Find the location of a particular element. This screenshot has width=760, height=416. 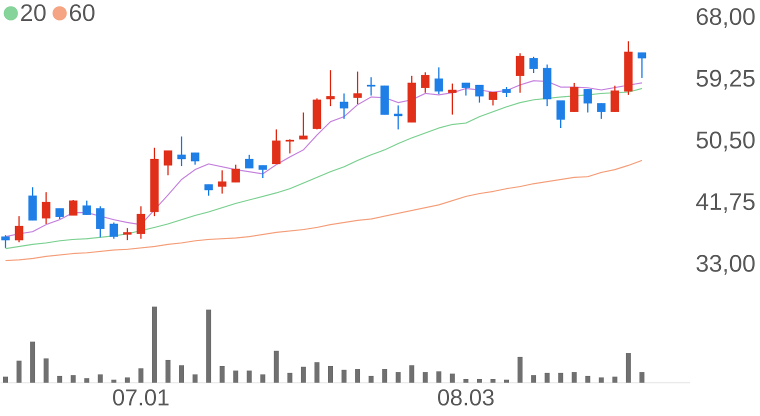

legend-label: 20 is located at coordinates (33, 13).